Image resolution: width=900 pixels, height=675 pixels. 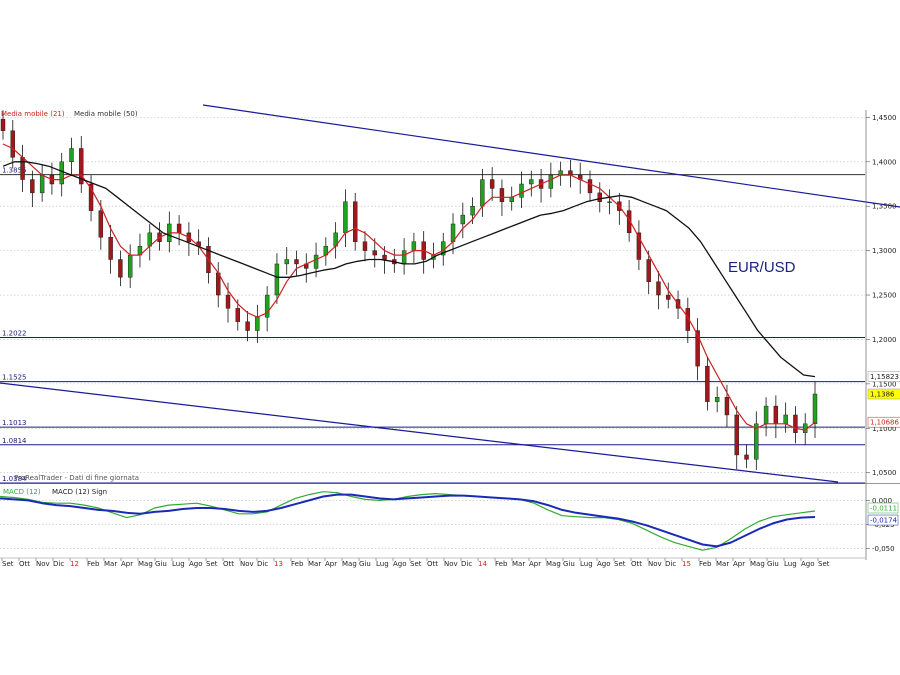 I want to click on price-tag-box, so click(x=883, y=422).